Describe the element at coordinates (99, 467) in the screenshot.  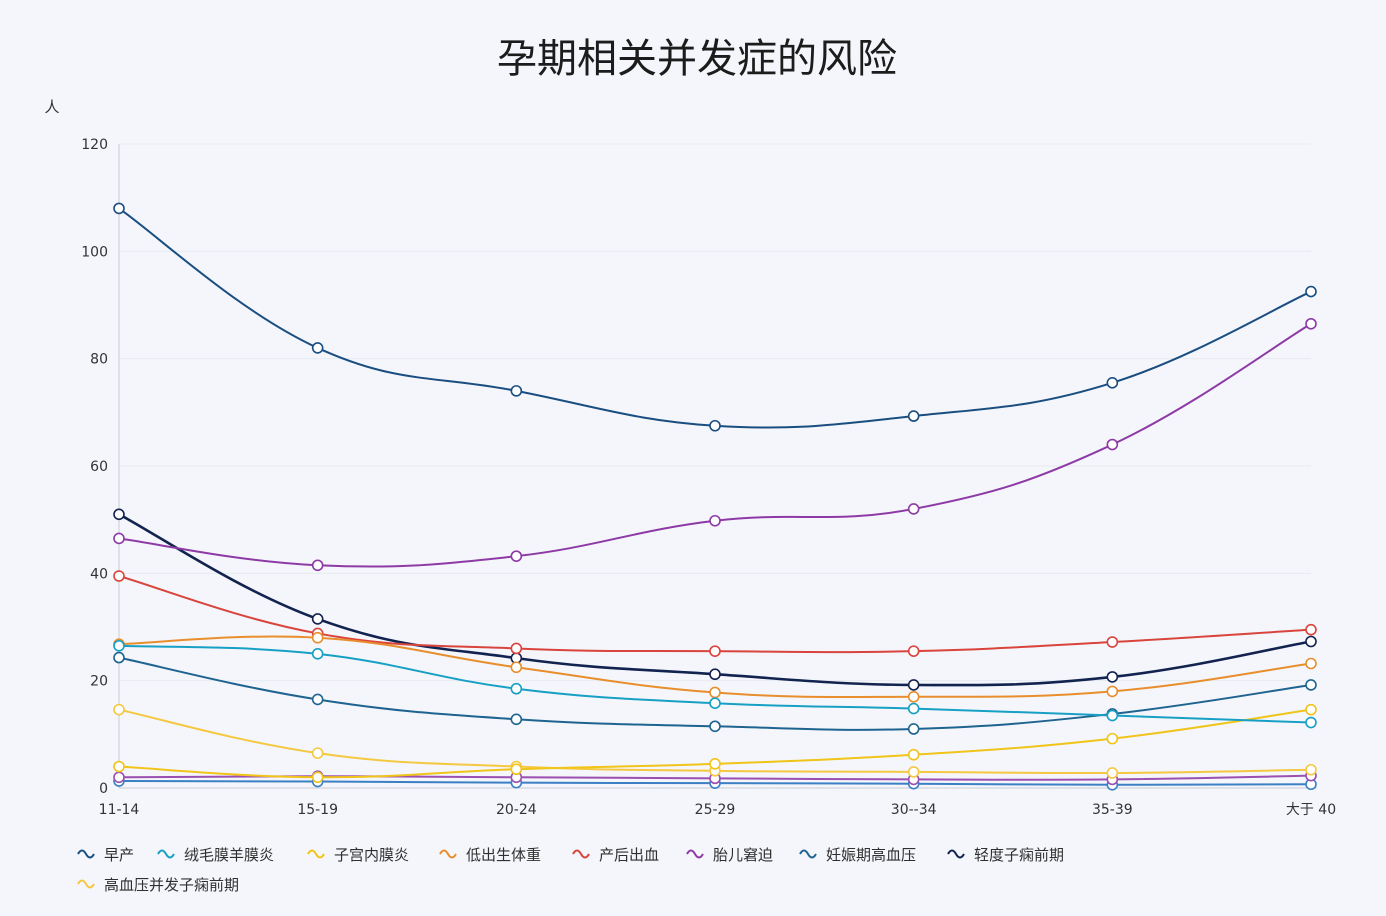
I see `y-tick-label: 60` at that location.